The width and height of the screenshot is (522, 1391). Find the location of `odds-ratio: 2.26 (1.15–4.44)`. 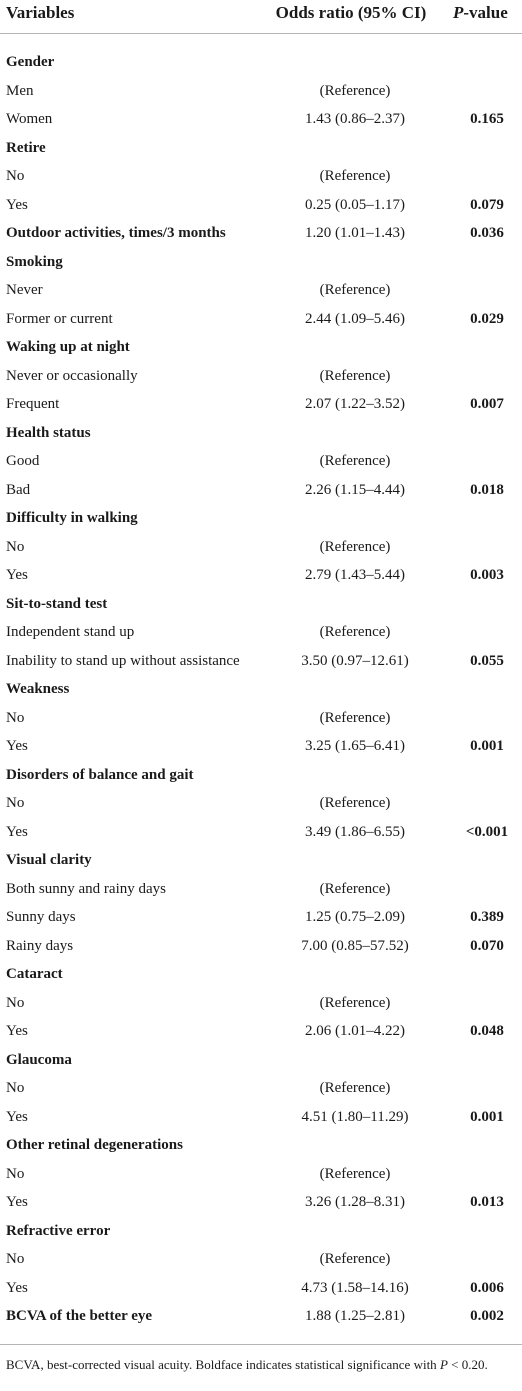

odds-ratio: 2.26 (1.15–4.44) is located at coordinates (355, 489).